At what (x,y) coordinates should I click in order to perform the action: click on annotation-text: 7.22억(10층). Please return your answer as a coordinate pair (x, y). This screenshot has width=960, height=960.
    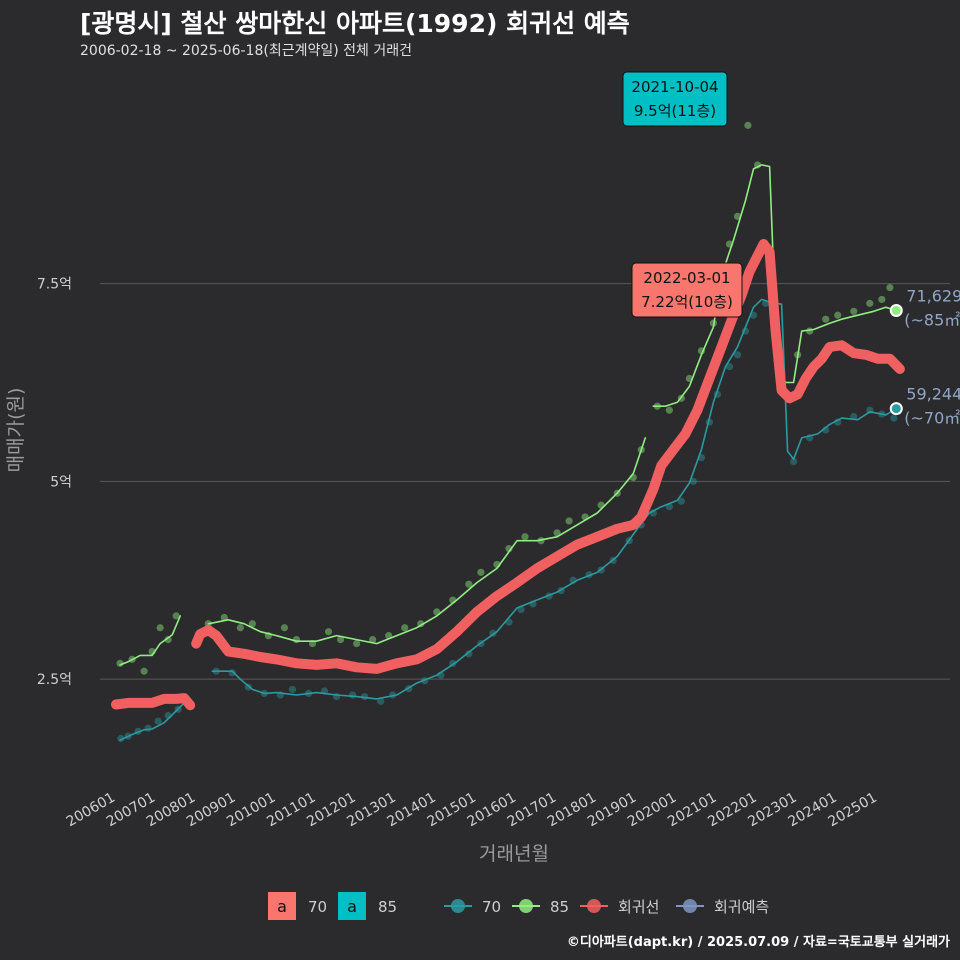
    Looking at the image, I should click on (687, 302).